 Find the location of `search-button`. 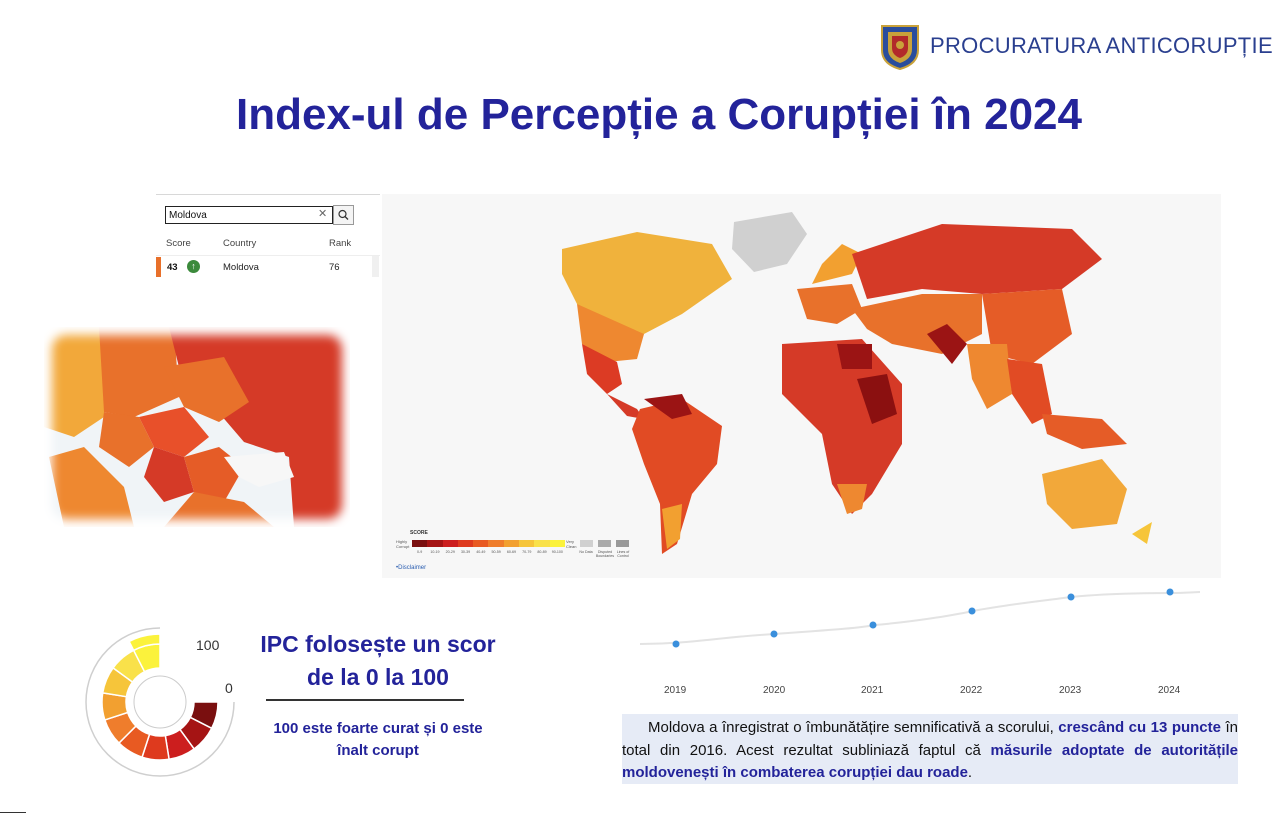

search-button is located at coordinates (343, 215).